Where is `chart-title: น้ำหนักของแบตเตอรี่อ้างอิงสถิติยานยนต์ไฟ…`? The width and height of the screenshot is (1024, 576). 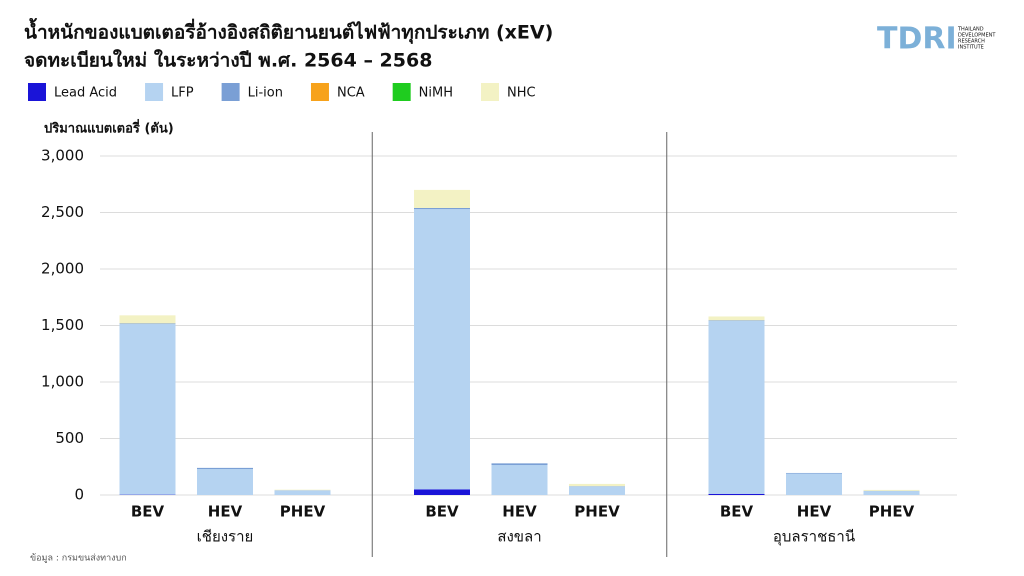 chart-title: น้ำหนักของแบตเตอรี่อ้างอิงสถิติยานยนต์ไฟ… is located at coordinates (288, 31).